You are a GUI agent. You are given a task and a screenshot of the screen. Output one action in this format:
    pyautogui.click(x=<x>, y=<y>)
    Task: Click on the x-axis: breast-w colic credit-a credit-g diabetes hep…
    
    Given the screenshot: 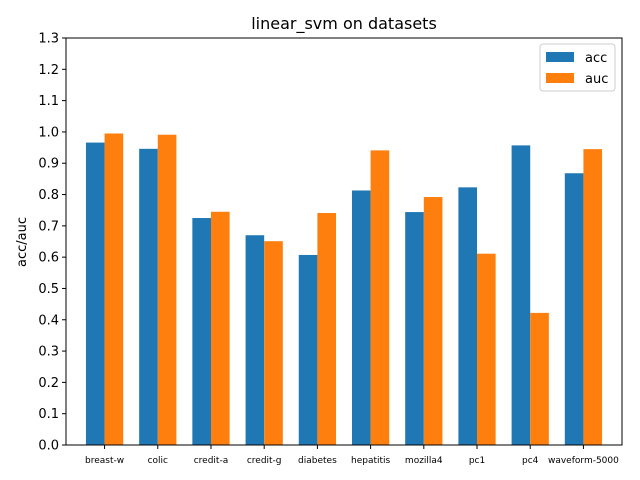 What is the action you would take?
    pyautogui.click(x=352, y=455)
    